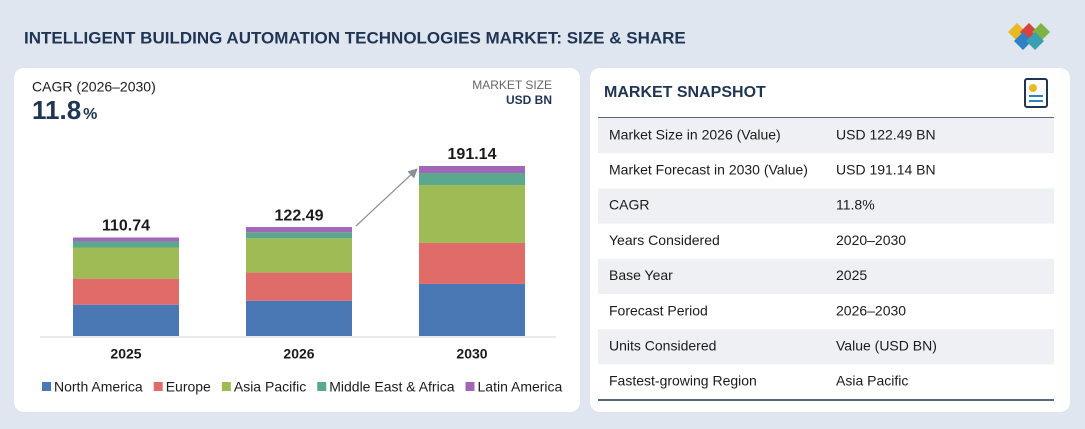  I want to click on row-value: Asia Pacific, so click(872, 381).